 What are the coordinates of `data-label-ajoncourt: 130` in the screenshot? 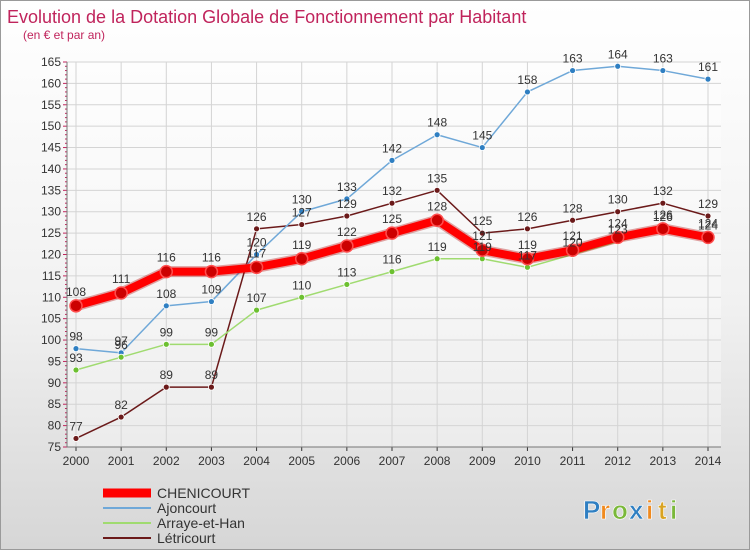 It's located at (302, 200).